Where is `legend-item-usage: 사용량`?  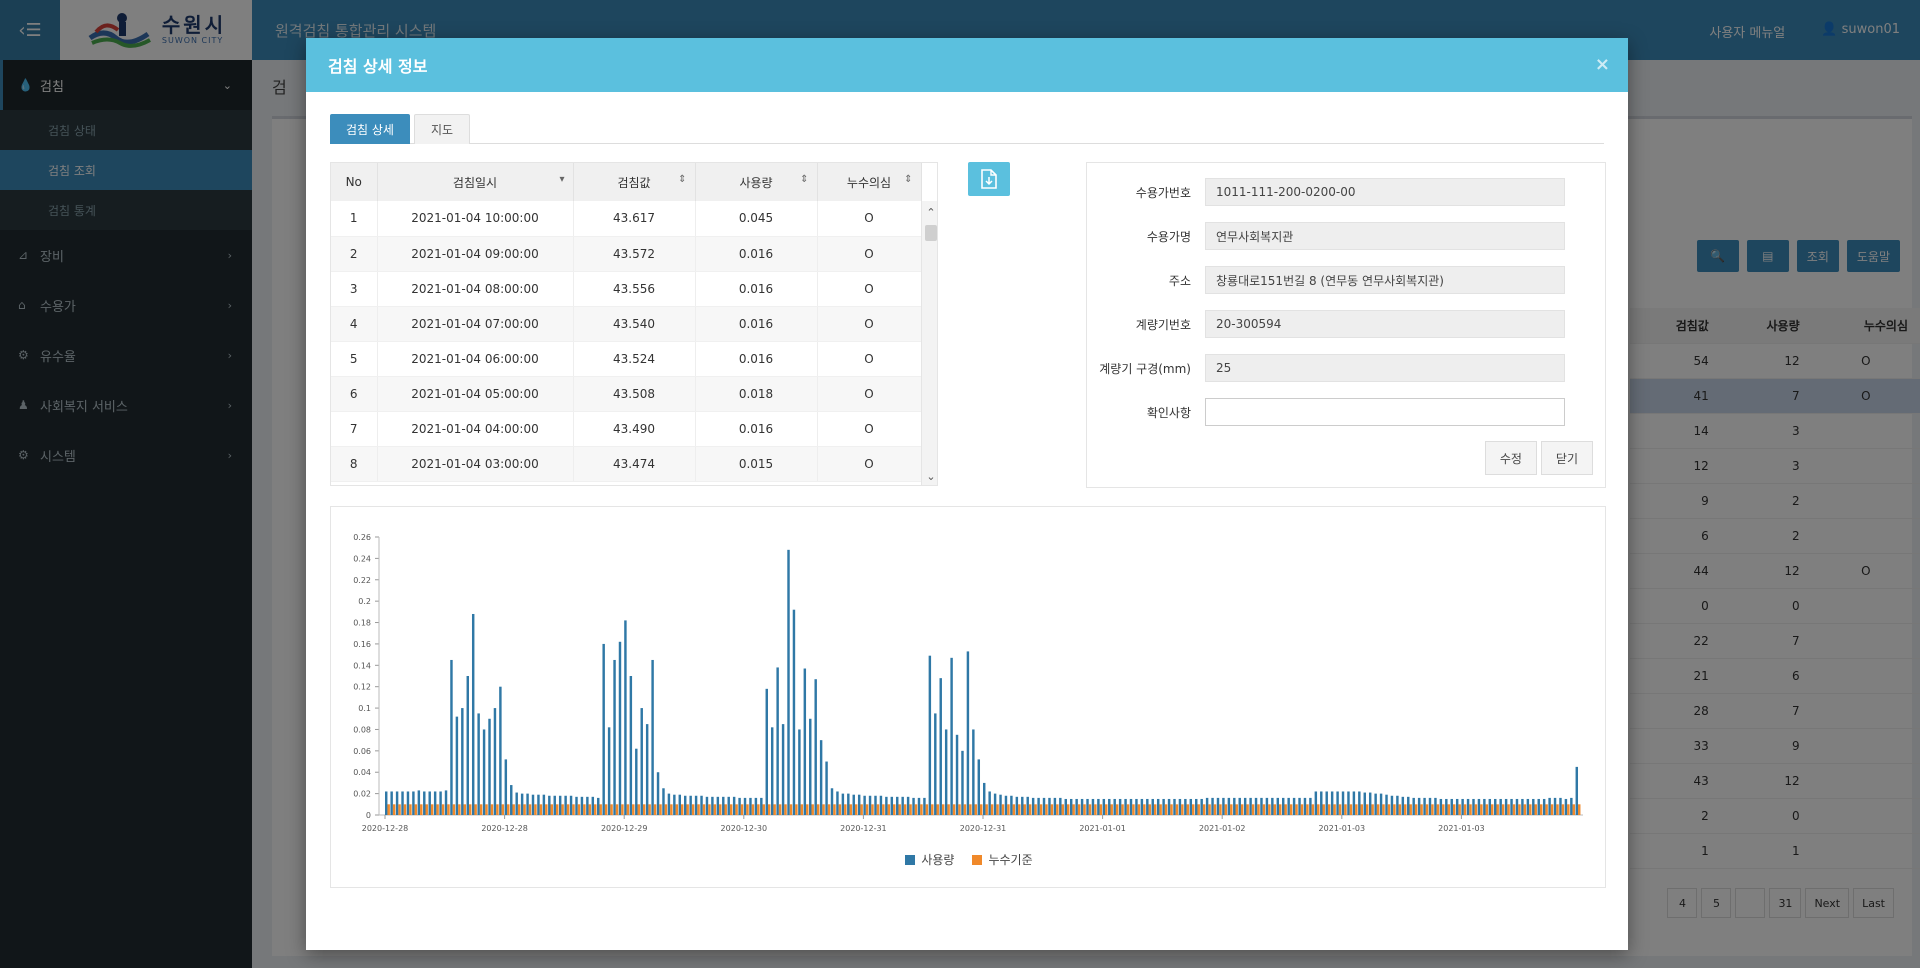
legend-item-usage: 사용량 is located at coordinates (929, 859).